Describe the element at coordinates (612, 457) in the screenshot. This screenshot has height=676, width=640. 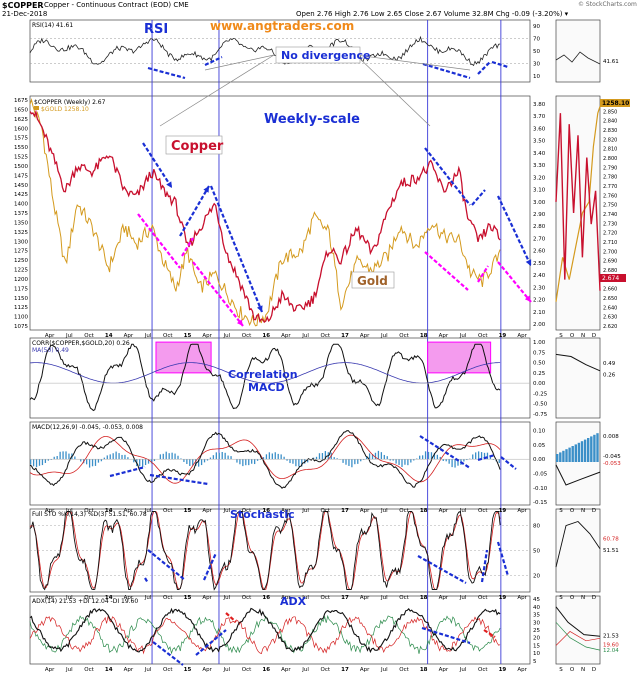
I see `macd-right-macd: -0.045` at that location.